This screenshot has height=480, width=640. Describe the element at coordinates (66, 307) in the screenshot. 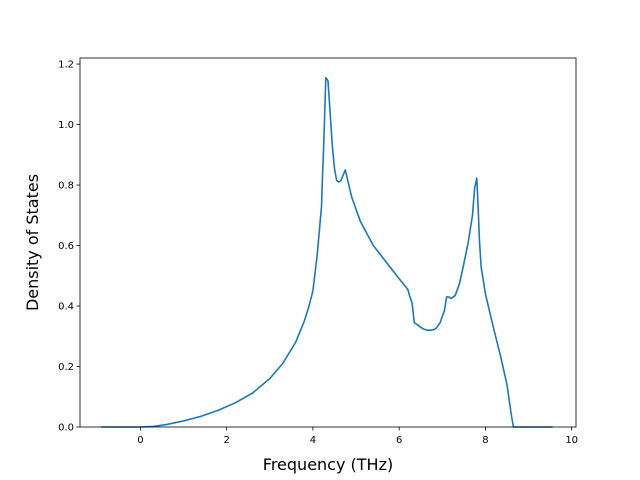

I see `y-tick-label: 0.4` at that location.